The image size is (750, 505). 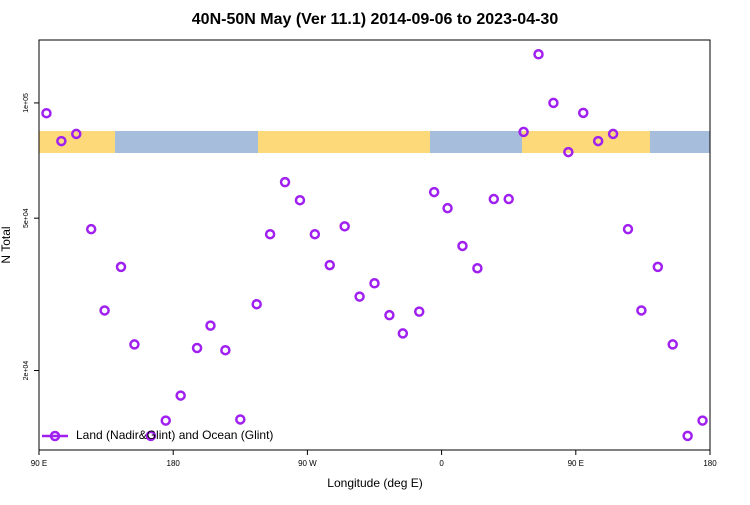 What do you see at coordinates (374, 483) in the screenshot?
I see `x-axis-label: Longitude (deg E)` at bounding box center [374, 483].